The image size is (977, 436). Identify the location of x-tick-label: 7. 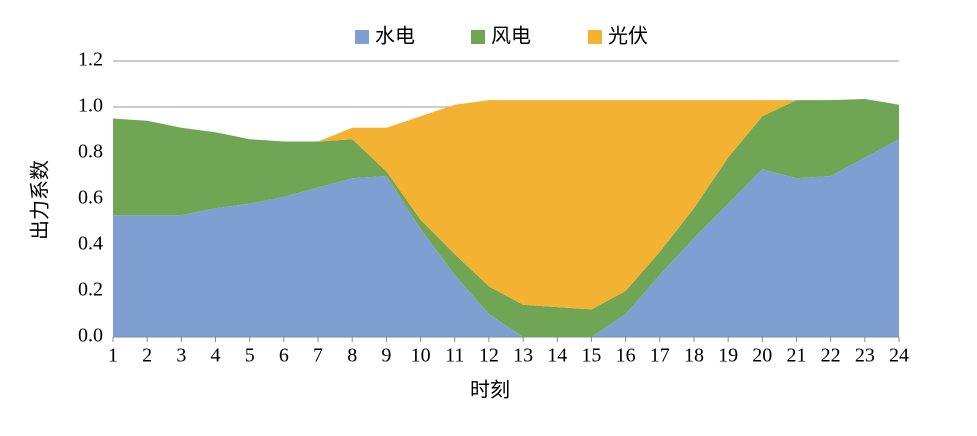
(318, 356).